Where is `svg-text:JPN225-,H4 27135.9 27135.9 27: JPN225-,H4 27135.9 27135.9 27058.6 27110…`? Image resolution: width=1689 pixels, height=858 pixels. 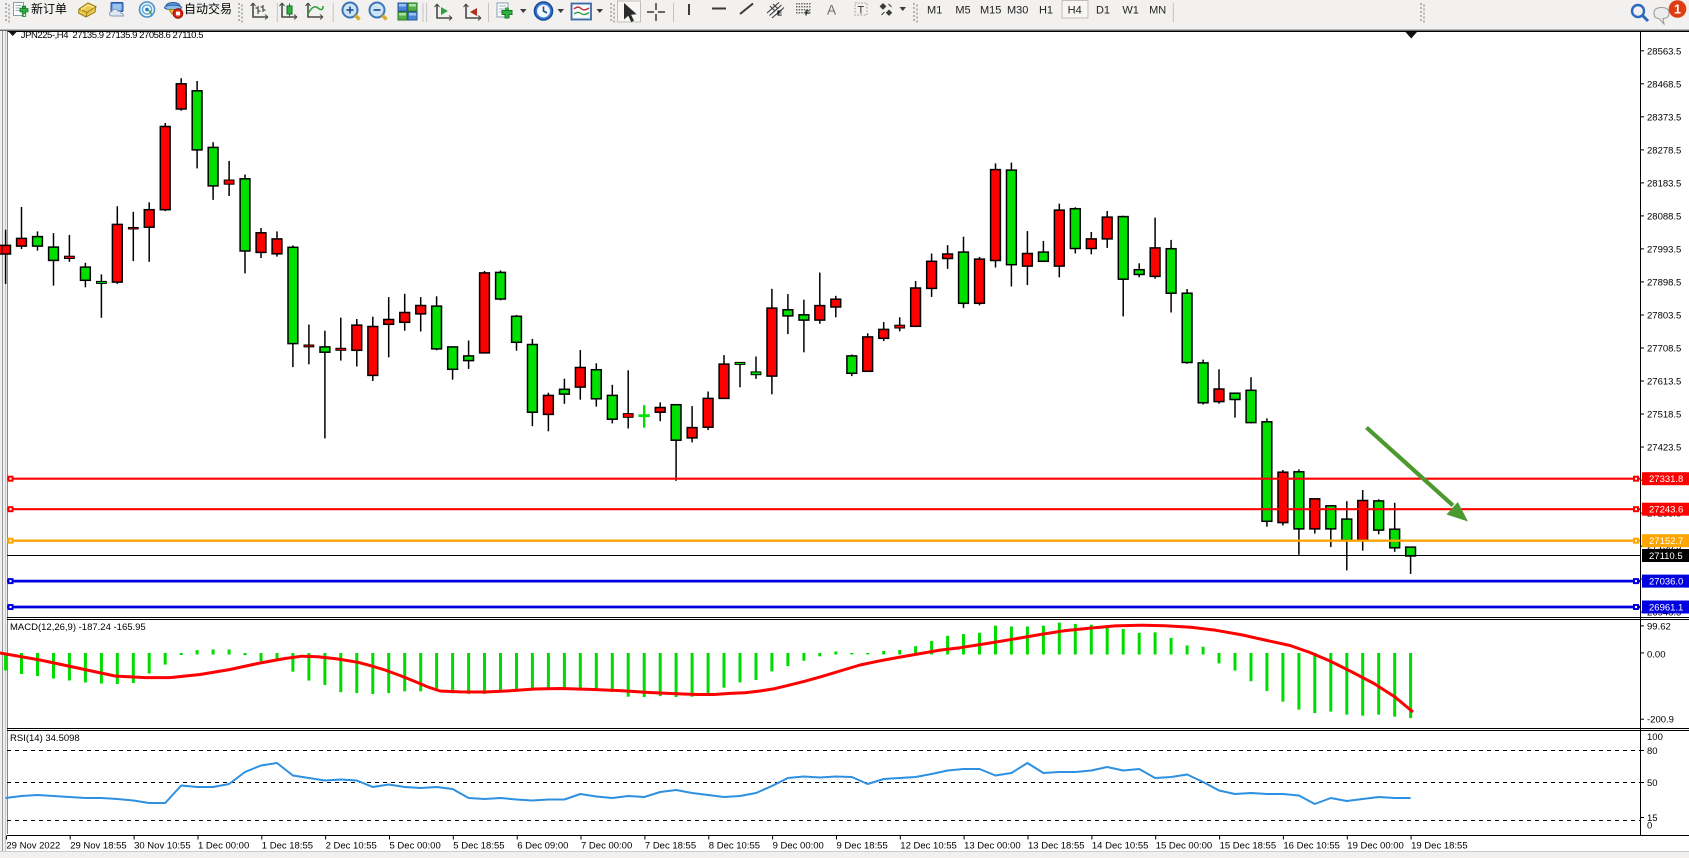
svg-text:JPN225-,H4 27135.9 27135.9 27: JPN225-,H4 27135.9 27135.9 27058.6 27110… is located at coordinates (112, 35).